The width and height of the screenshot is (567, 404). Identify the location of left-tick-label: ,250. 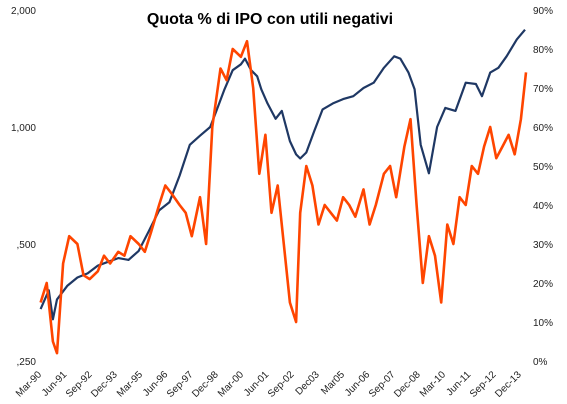
(27, 362).